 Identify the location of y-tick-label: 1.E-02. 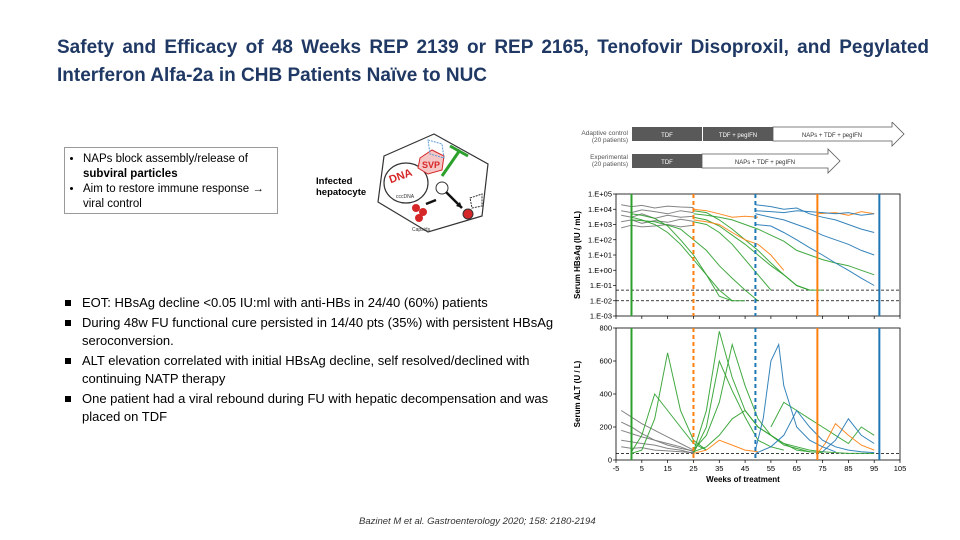
(601, 300).